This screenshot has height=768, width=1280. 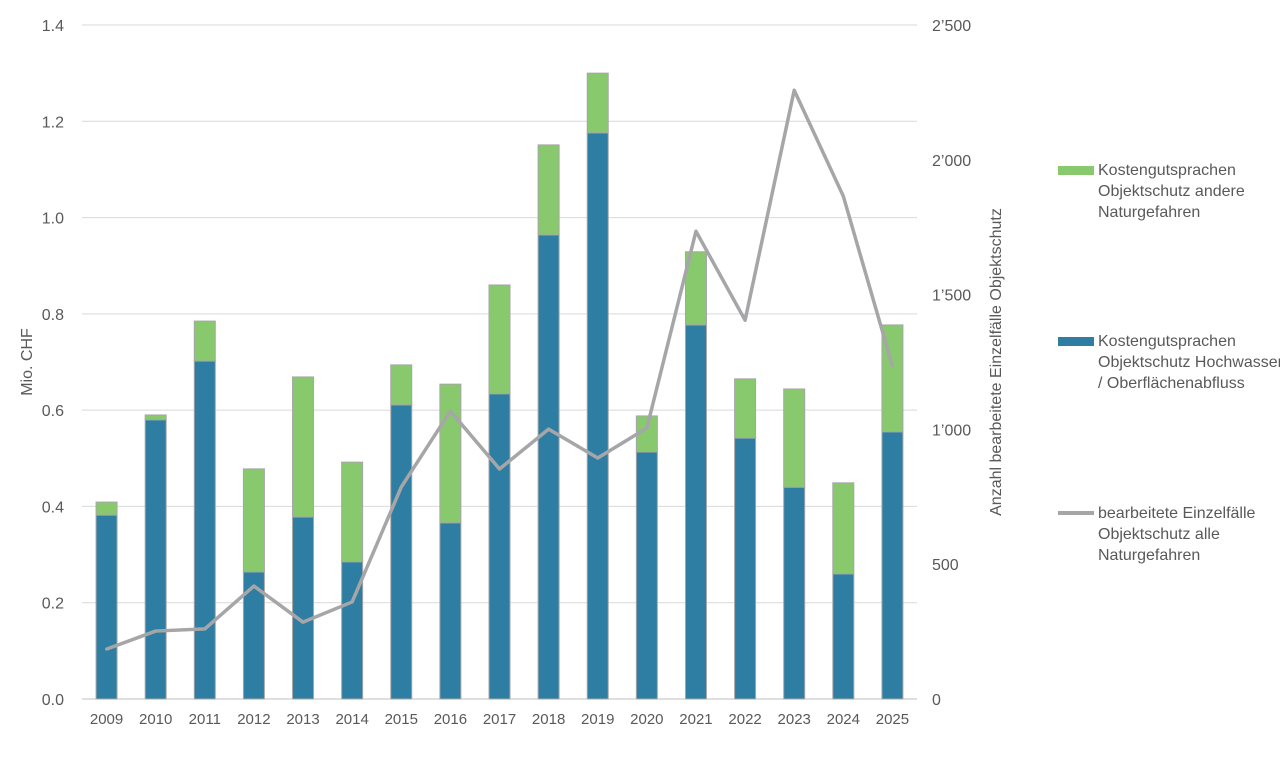 I want to click on line-point-2014, so click(x=352, y=602).